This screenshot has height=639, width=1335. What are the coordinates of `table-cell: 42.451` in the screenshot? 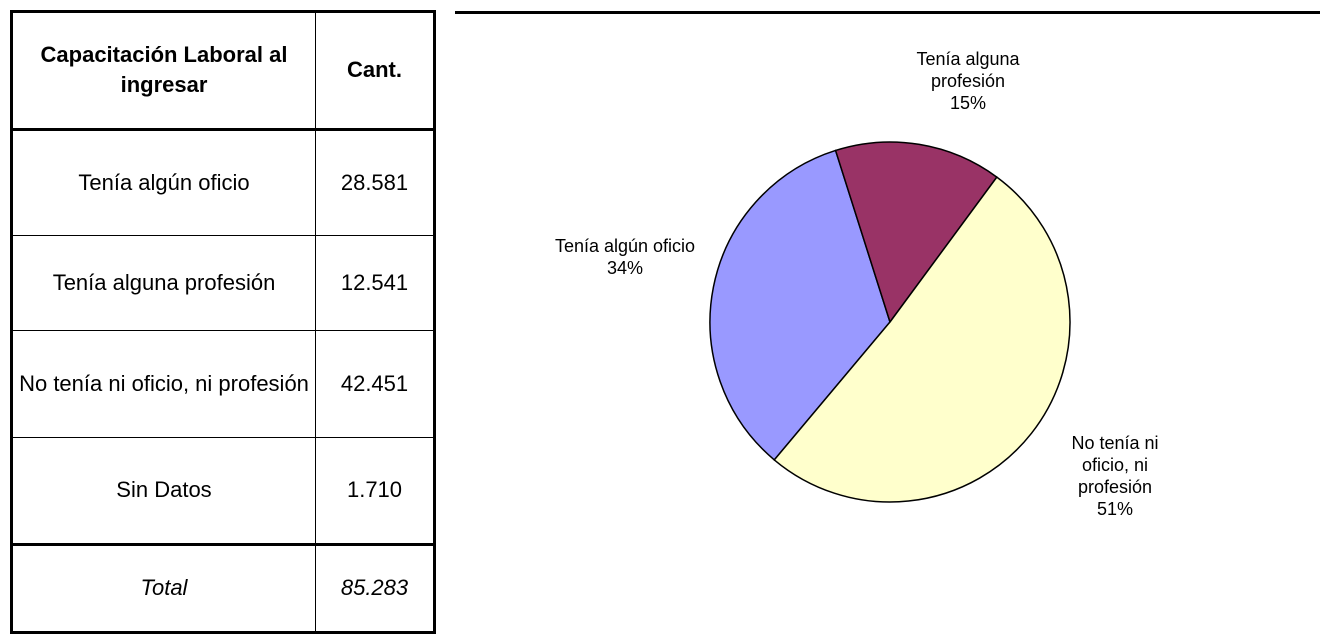 It's located at (375, 384).